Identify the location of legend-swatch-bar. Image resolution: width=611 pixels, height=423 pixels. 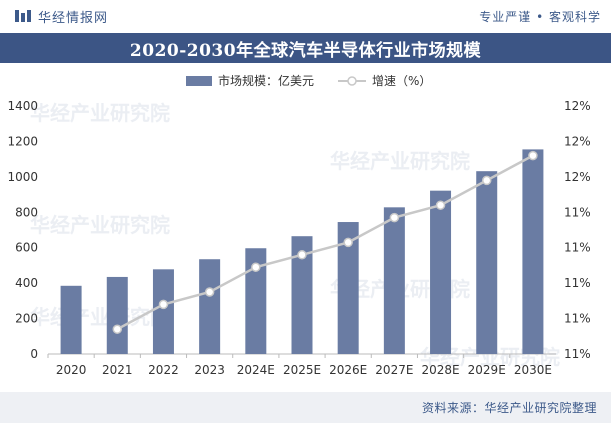
(199, 81).